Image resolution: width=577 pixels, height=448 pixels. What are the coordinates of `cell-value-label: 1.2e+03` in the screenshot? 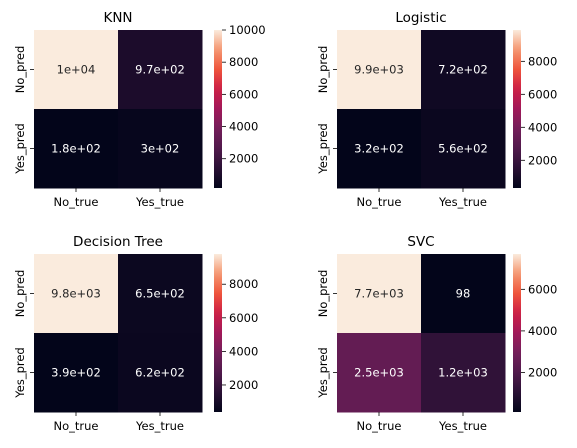 It's located at (463, 373).